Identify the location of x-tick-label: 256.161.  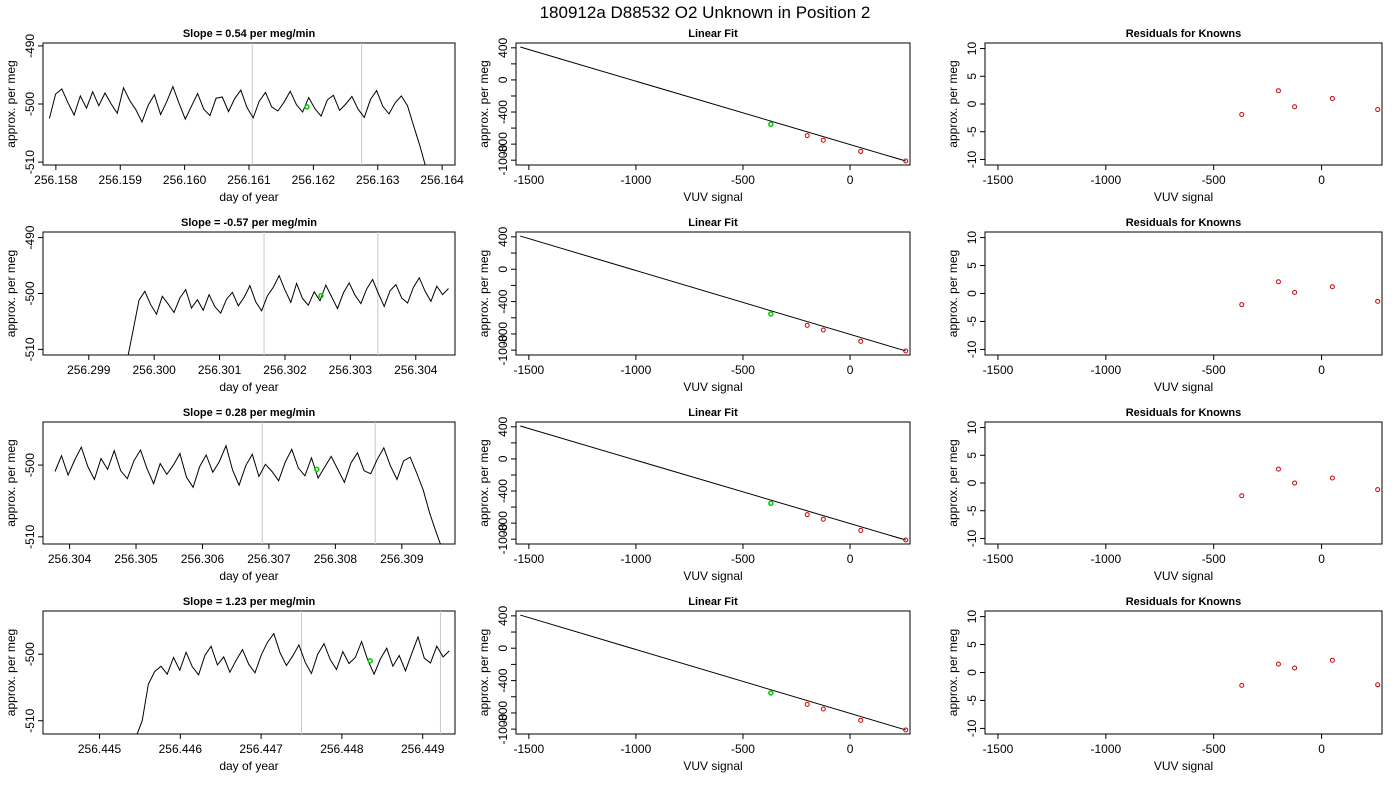
(249, 180).